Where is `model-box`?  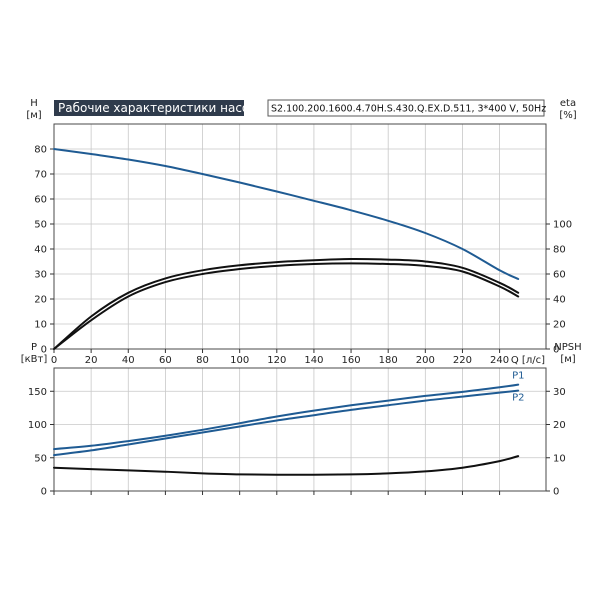
model-box is located at coordinates (406, 108).